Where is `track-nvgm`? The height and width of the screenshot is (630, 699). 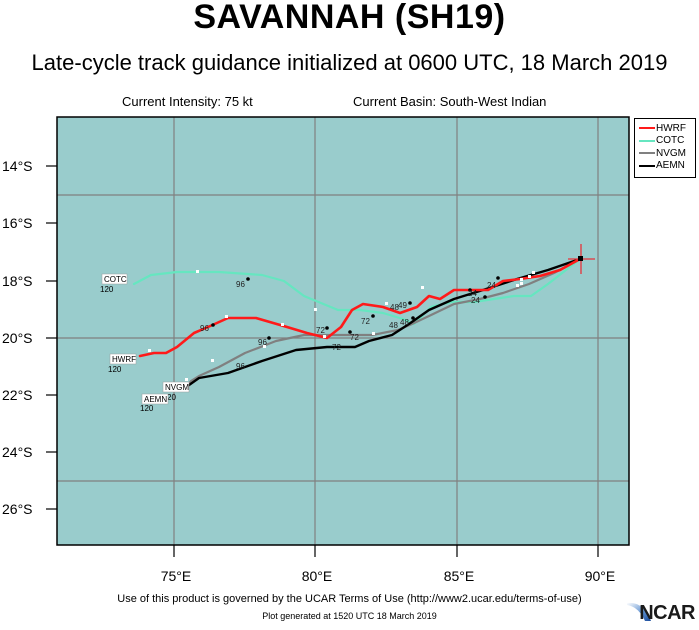 track-nvgm is located at coordinates (382, 324).